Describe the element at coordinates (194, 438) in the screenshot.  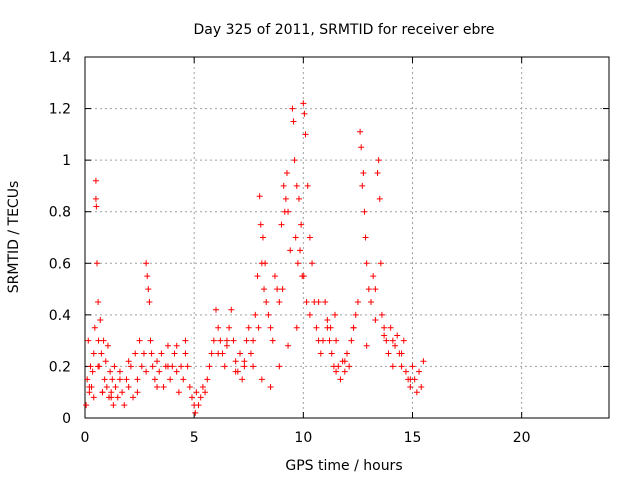
I see `x-tick-label: 5` at that location.